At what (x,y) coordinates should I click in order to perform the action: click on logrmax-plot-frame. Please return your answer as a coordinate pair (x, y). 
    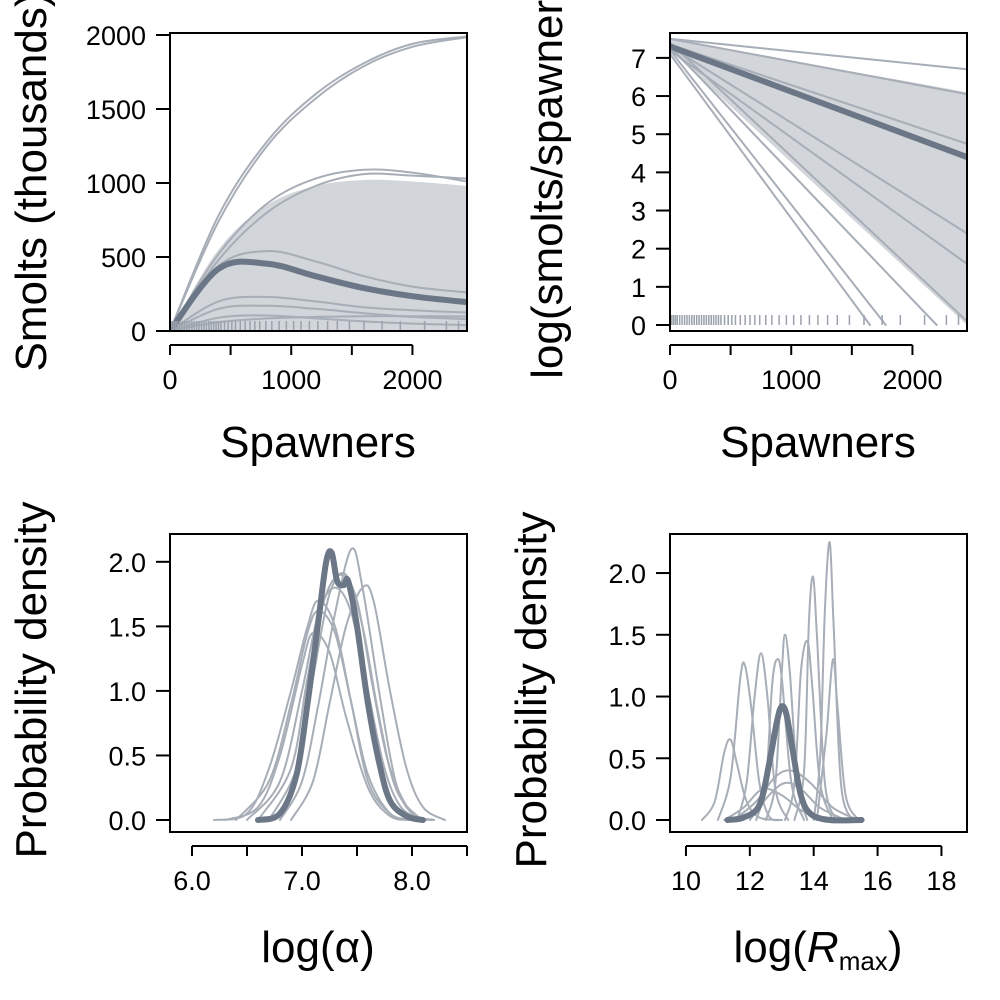
    Looking at the image, I should click on (818, 683).